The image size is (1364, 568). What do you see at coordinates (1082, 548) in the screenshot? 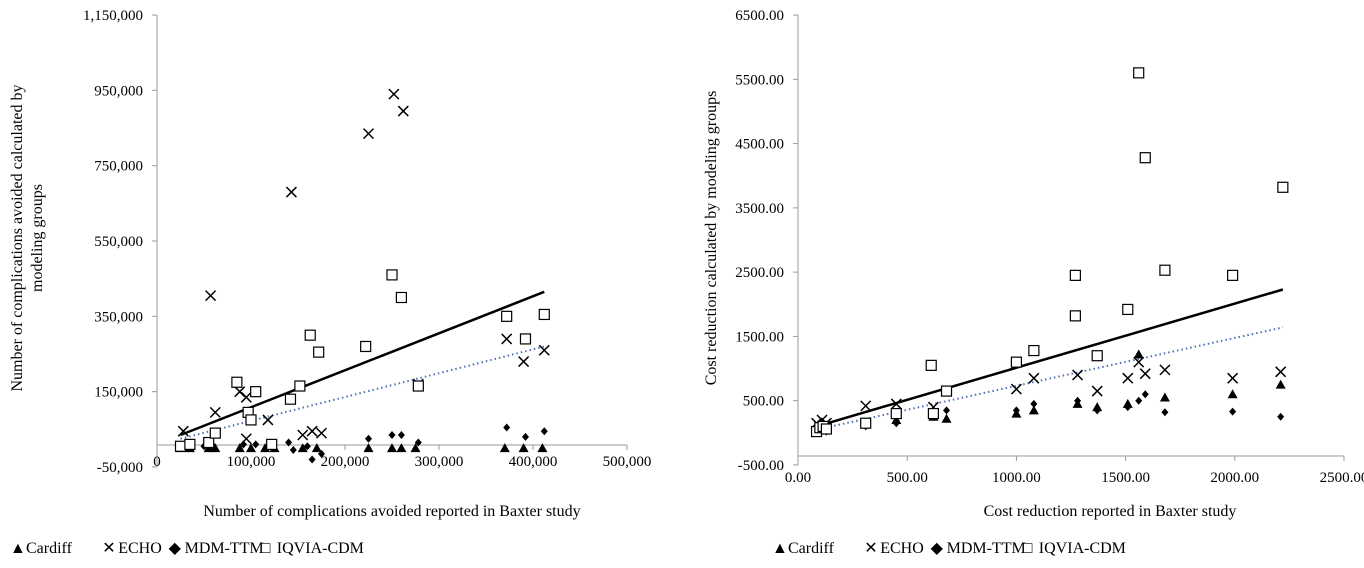
I see `legend-label-iqvia-cdm: IQVIA-CDM` at bounding box center [1082, 548].